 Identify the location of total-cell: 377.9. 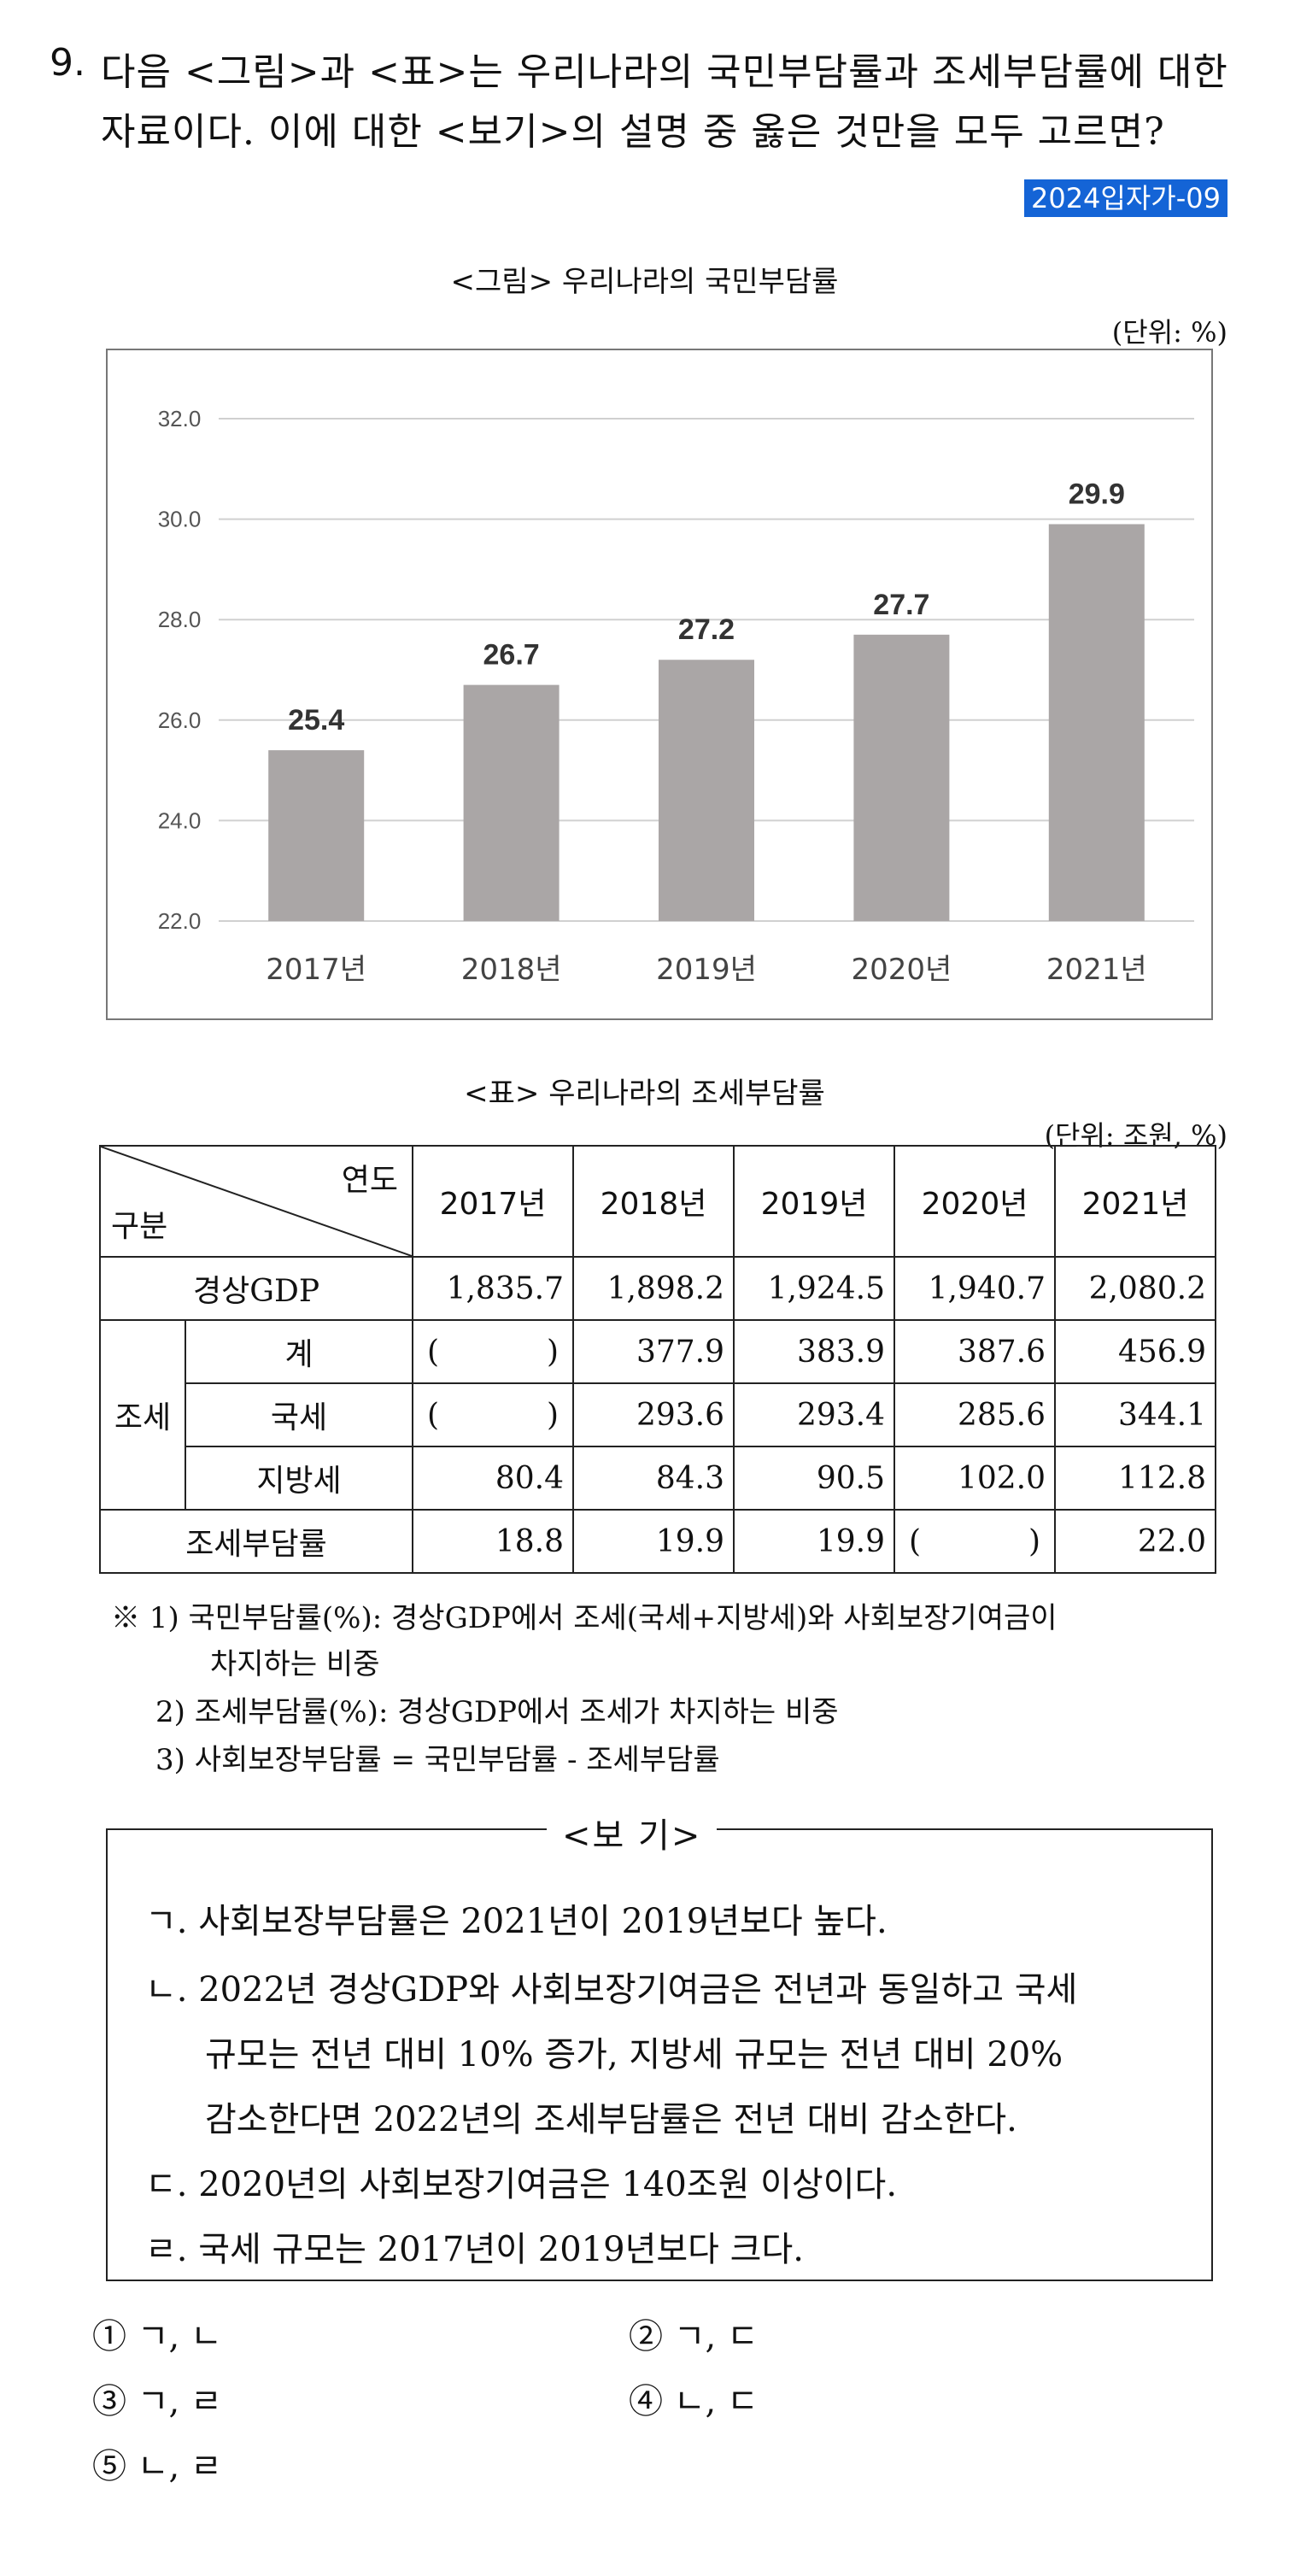
(653, 1351).